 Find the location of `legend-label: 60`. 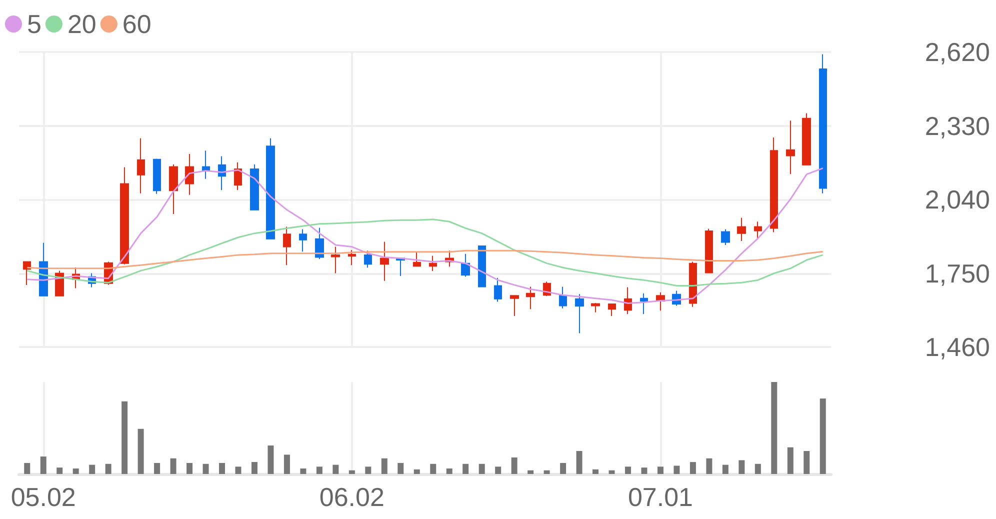

legend-label: 60 is located at coordinates (137, 24).